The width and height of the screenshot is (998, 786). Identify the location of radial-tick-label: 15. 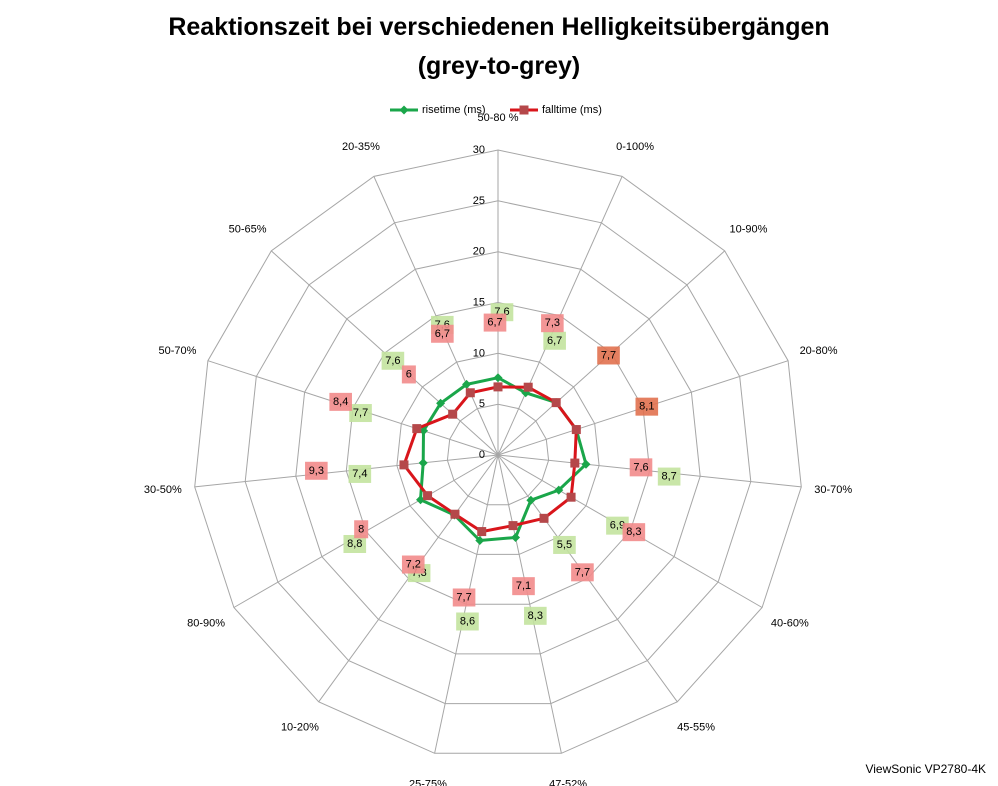
(479, 303).